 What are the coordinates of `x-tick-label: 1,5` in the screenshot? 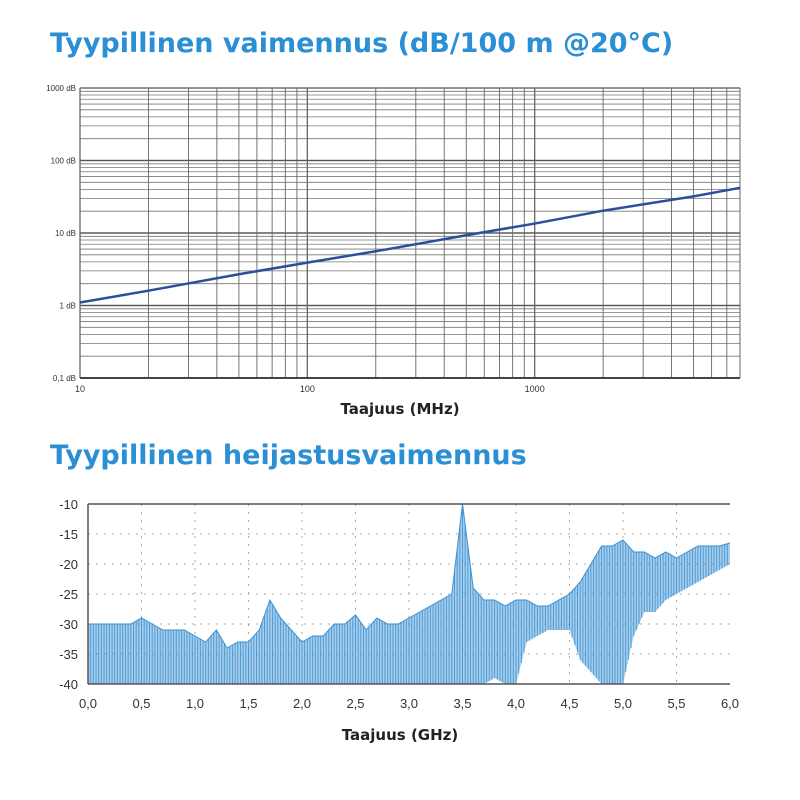 It's located at (248, 703).